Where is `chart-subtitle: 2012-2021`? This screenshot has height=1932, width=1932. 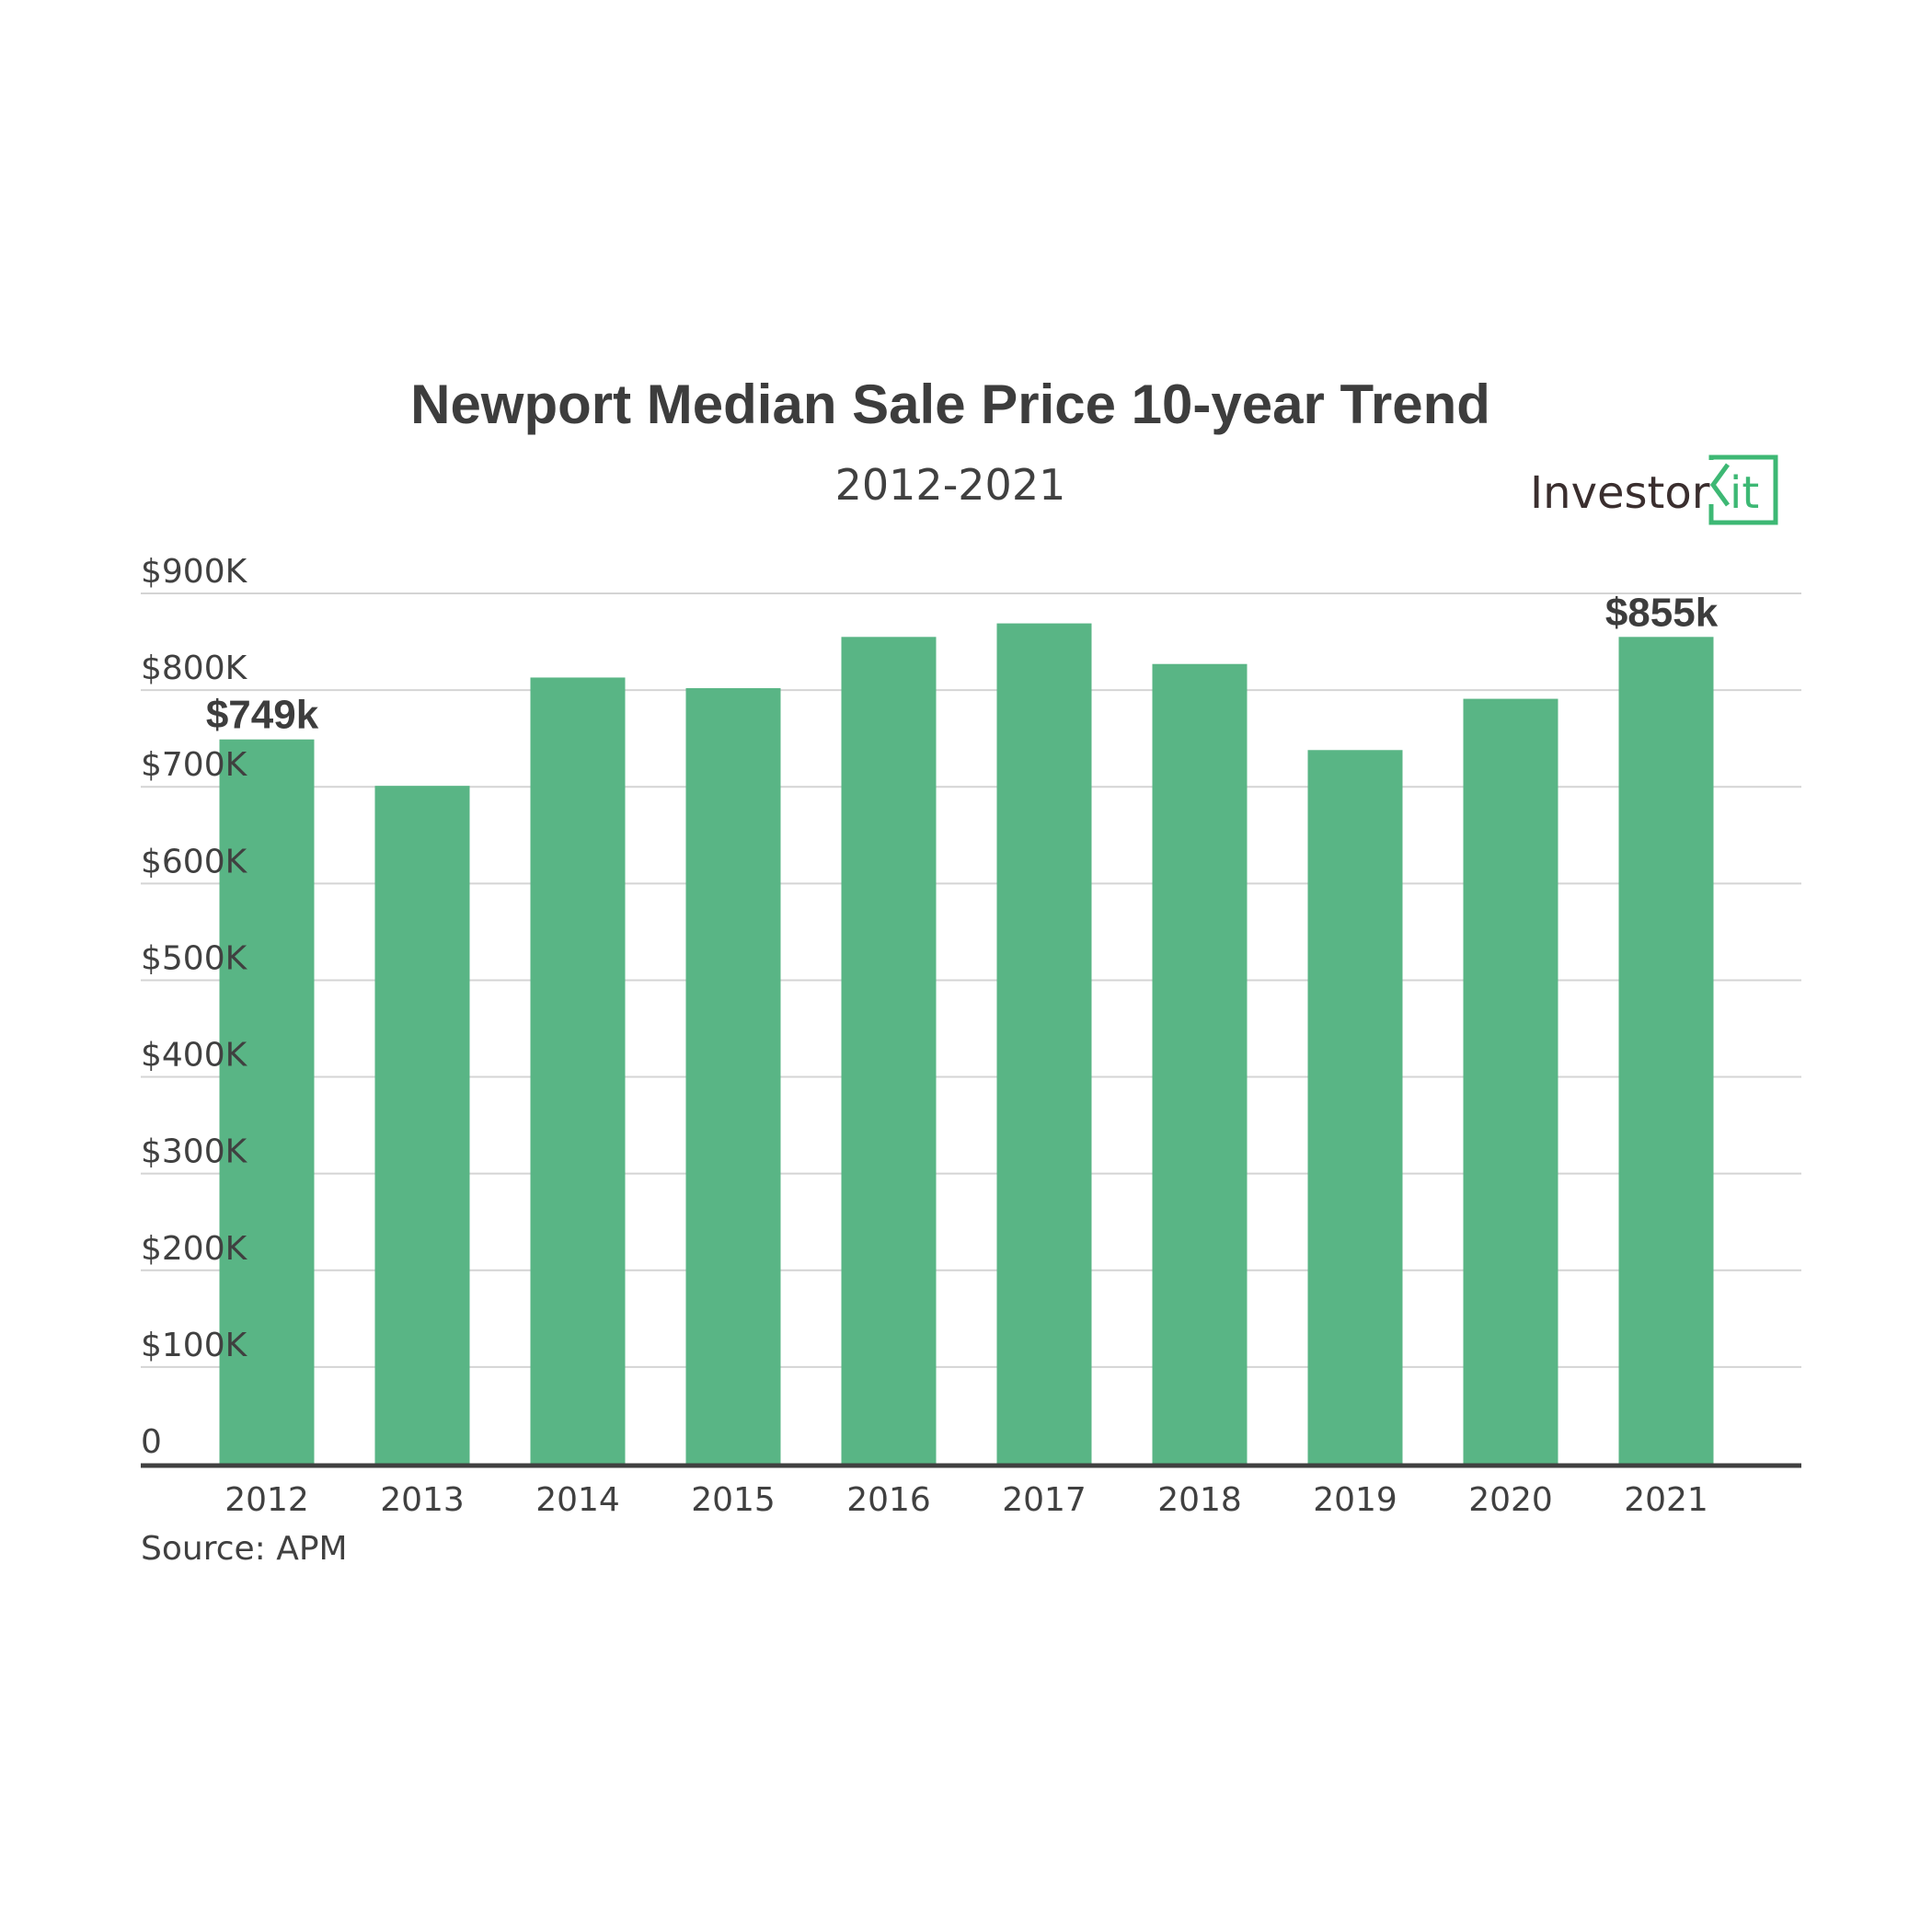
chart-subtitle: 2012-2021 is located at coordinates (951, 485).